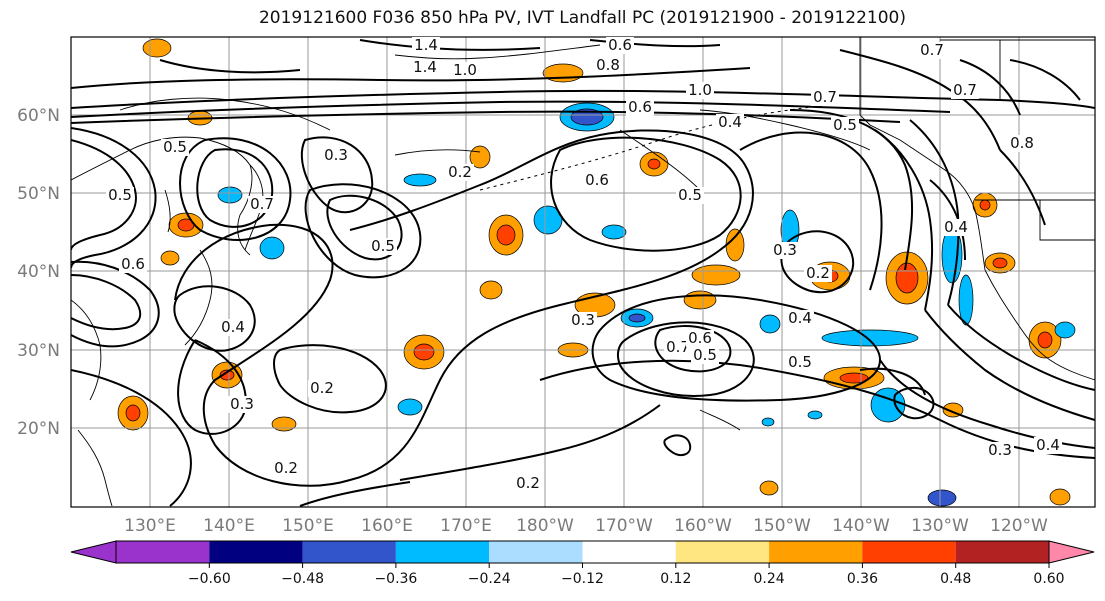 This screenshot has height=601, width=1105. I want to click on contour-label: 1.4, so click(426, 45).